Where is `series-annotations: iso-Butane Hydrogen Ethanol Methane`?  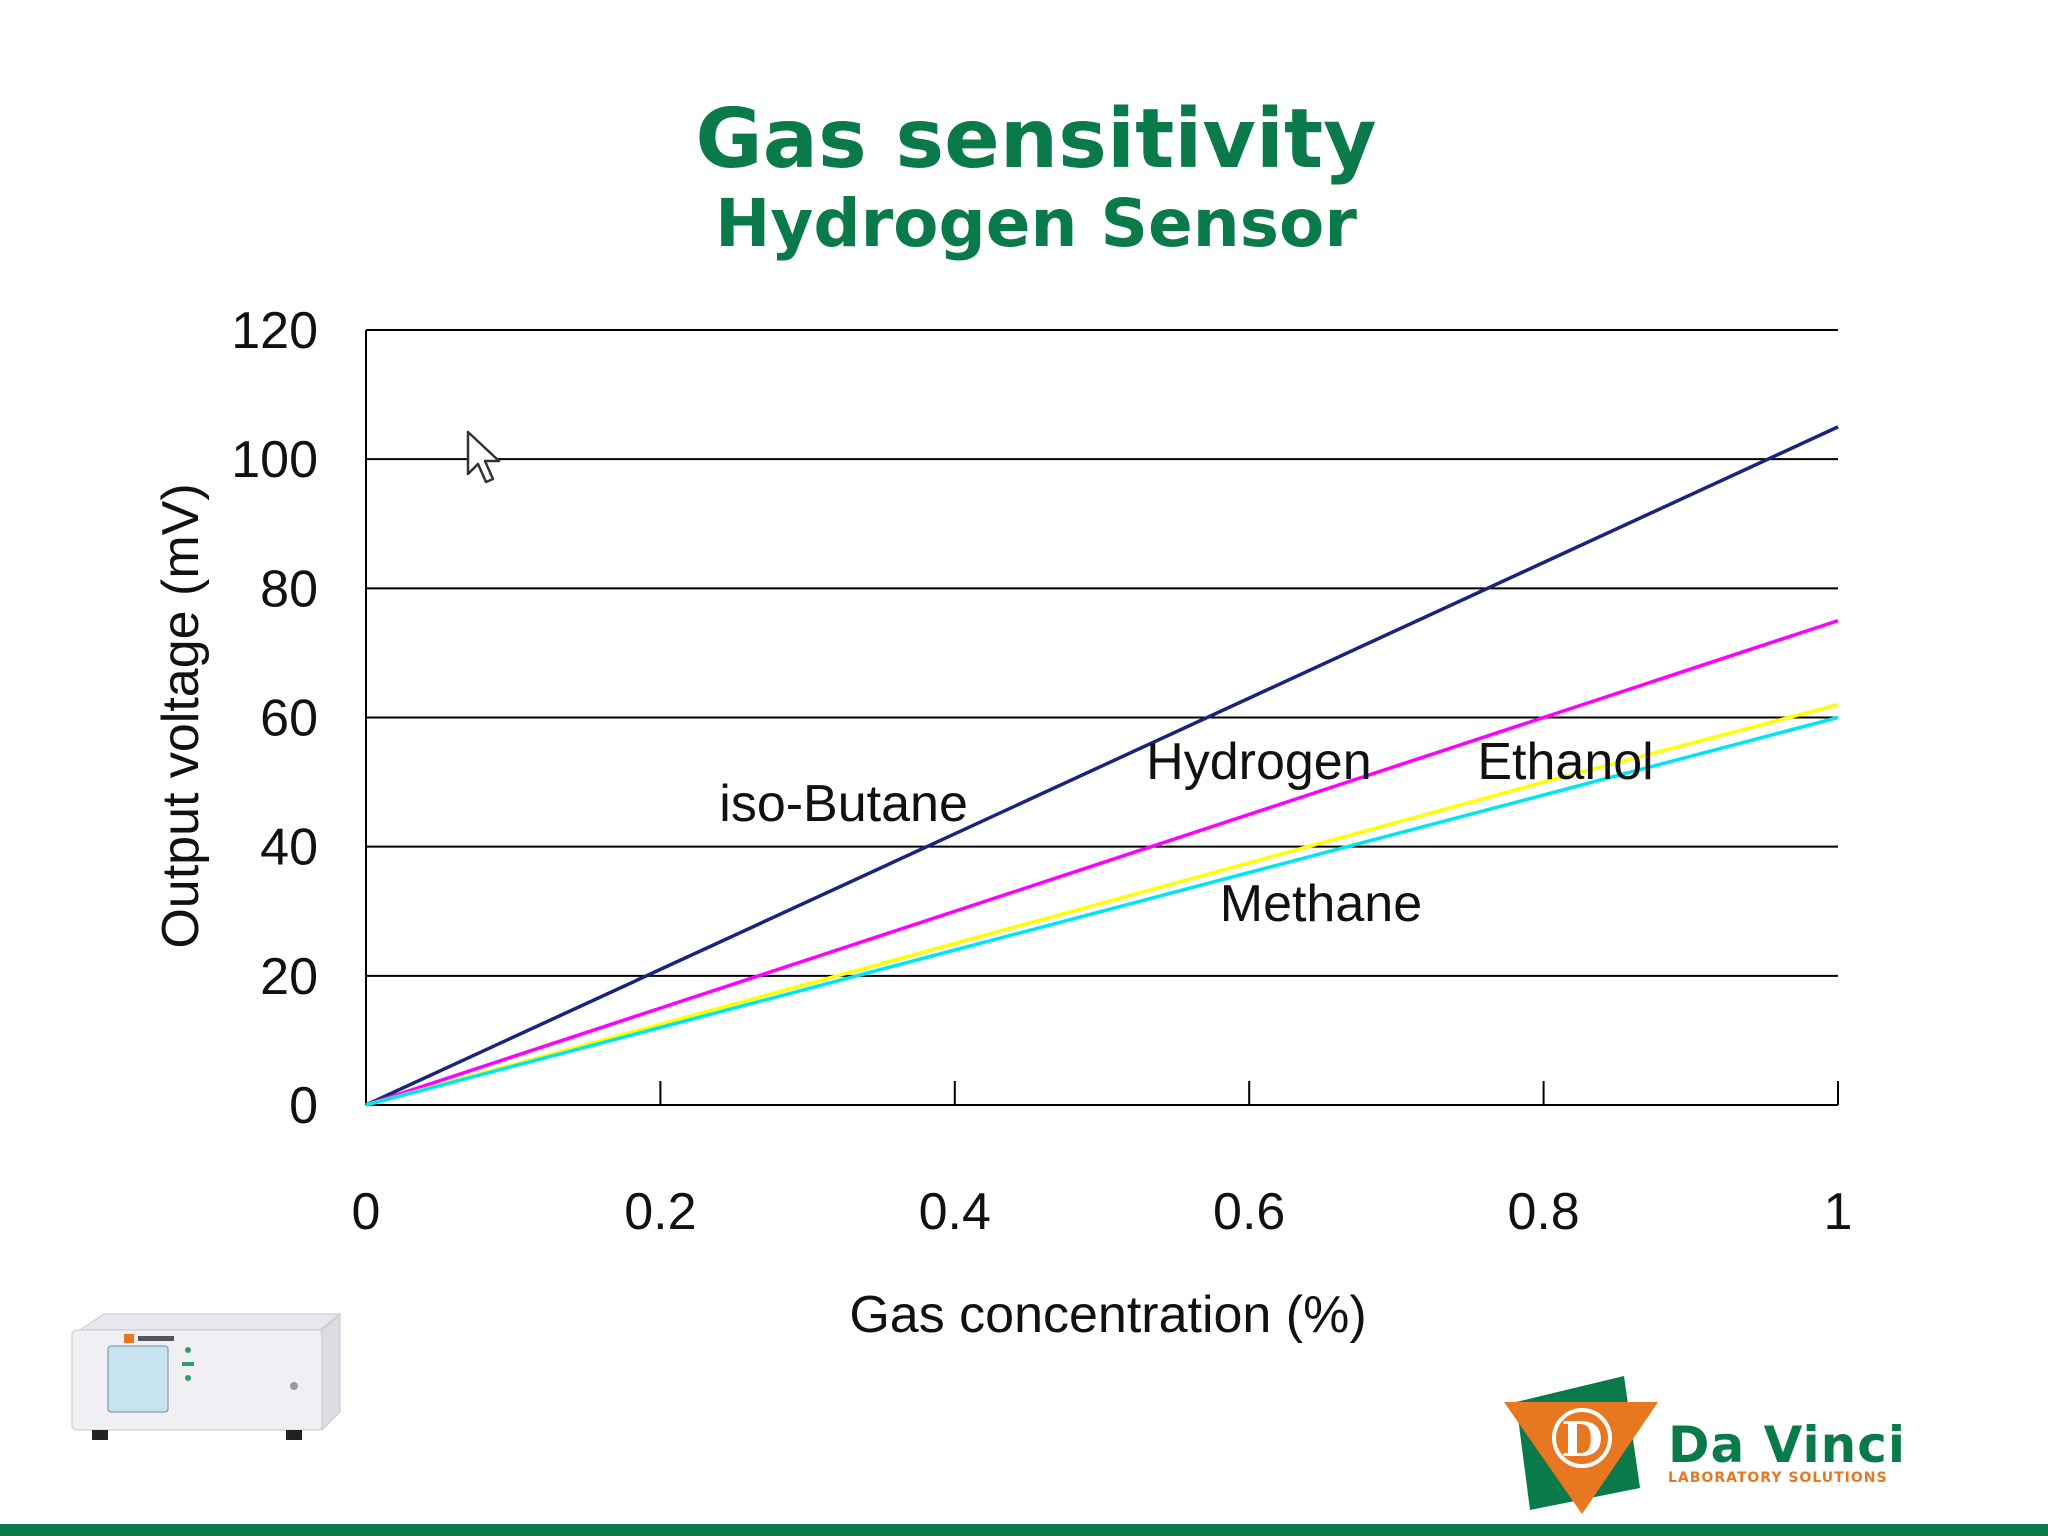 series-annotations: iso-Butane Hydrogen Ethanol Methane is located at coordinates (1186, 833).